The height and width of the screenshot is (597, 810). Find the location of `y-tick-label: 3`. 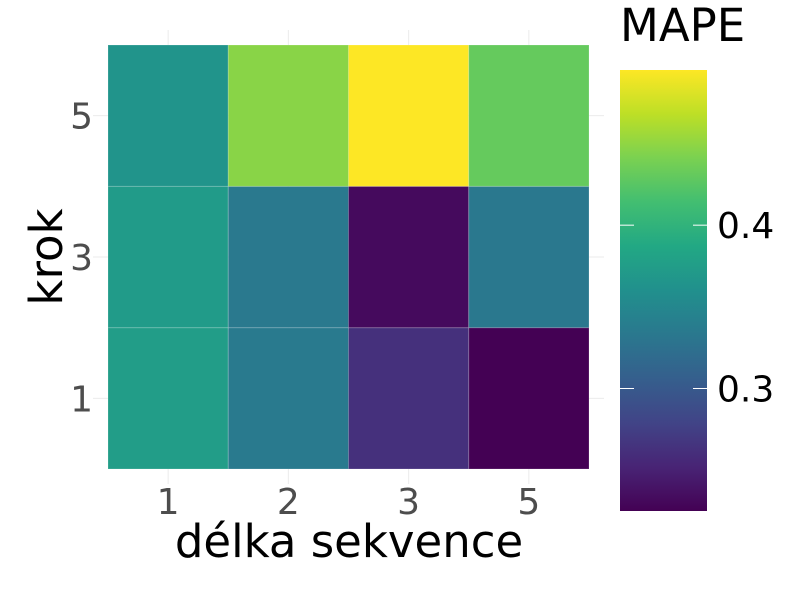

y-tick-label: 3 is located at coordinates (81, 258).